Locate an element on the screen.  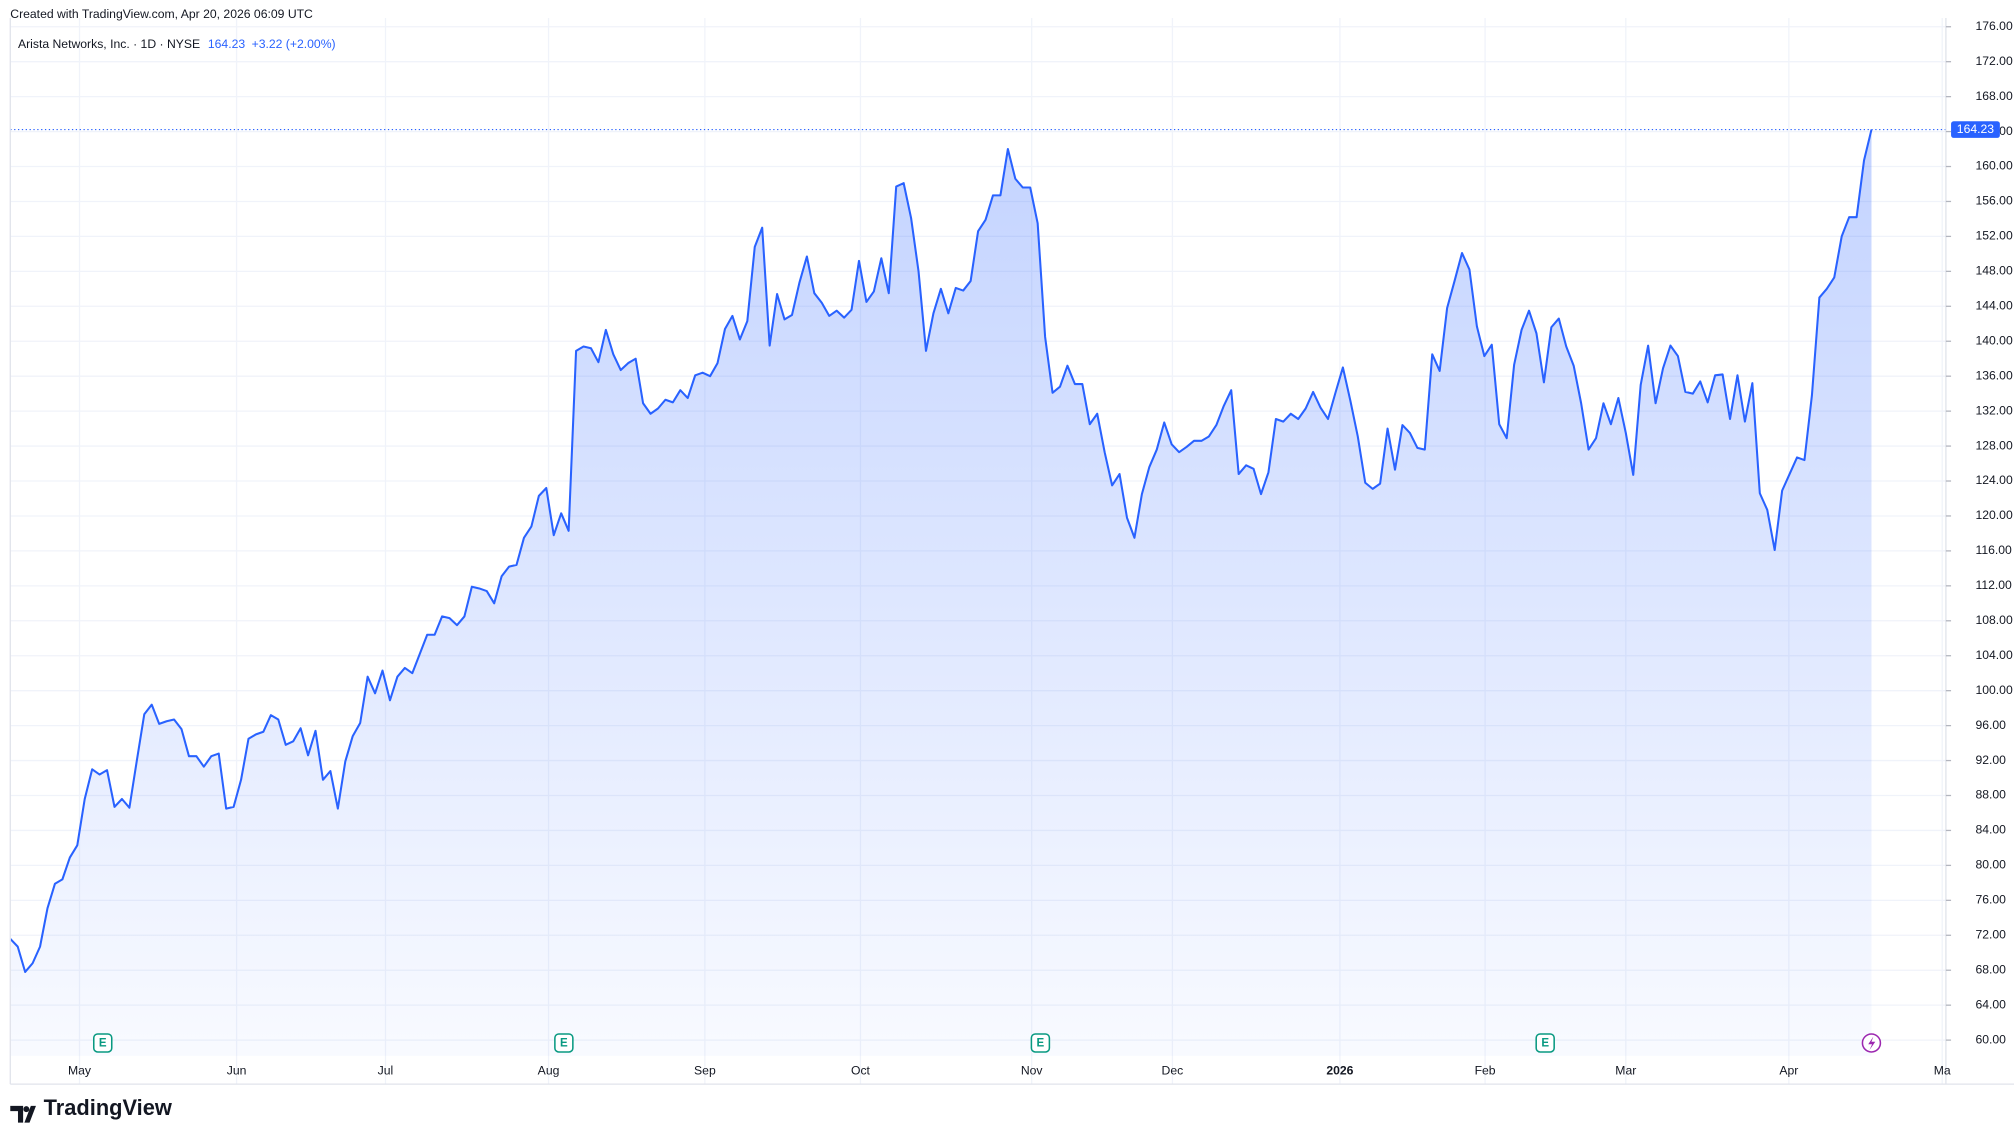
last-price-box is located at coordinates (1975, 129).